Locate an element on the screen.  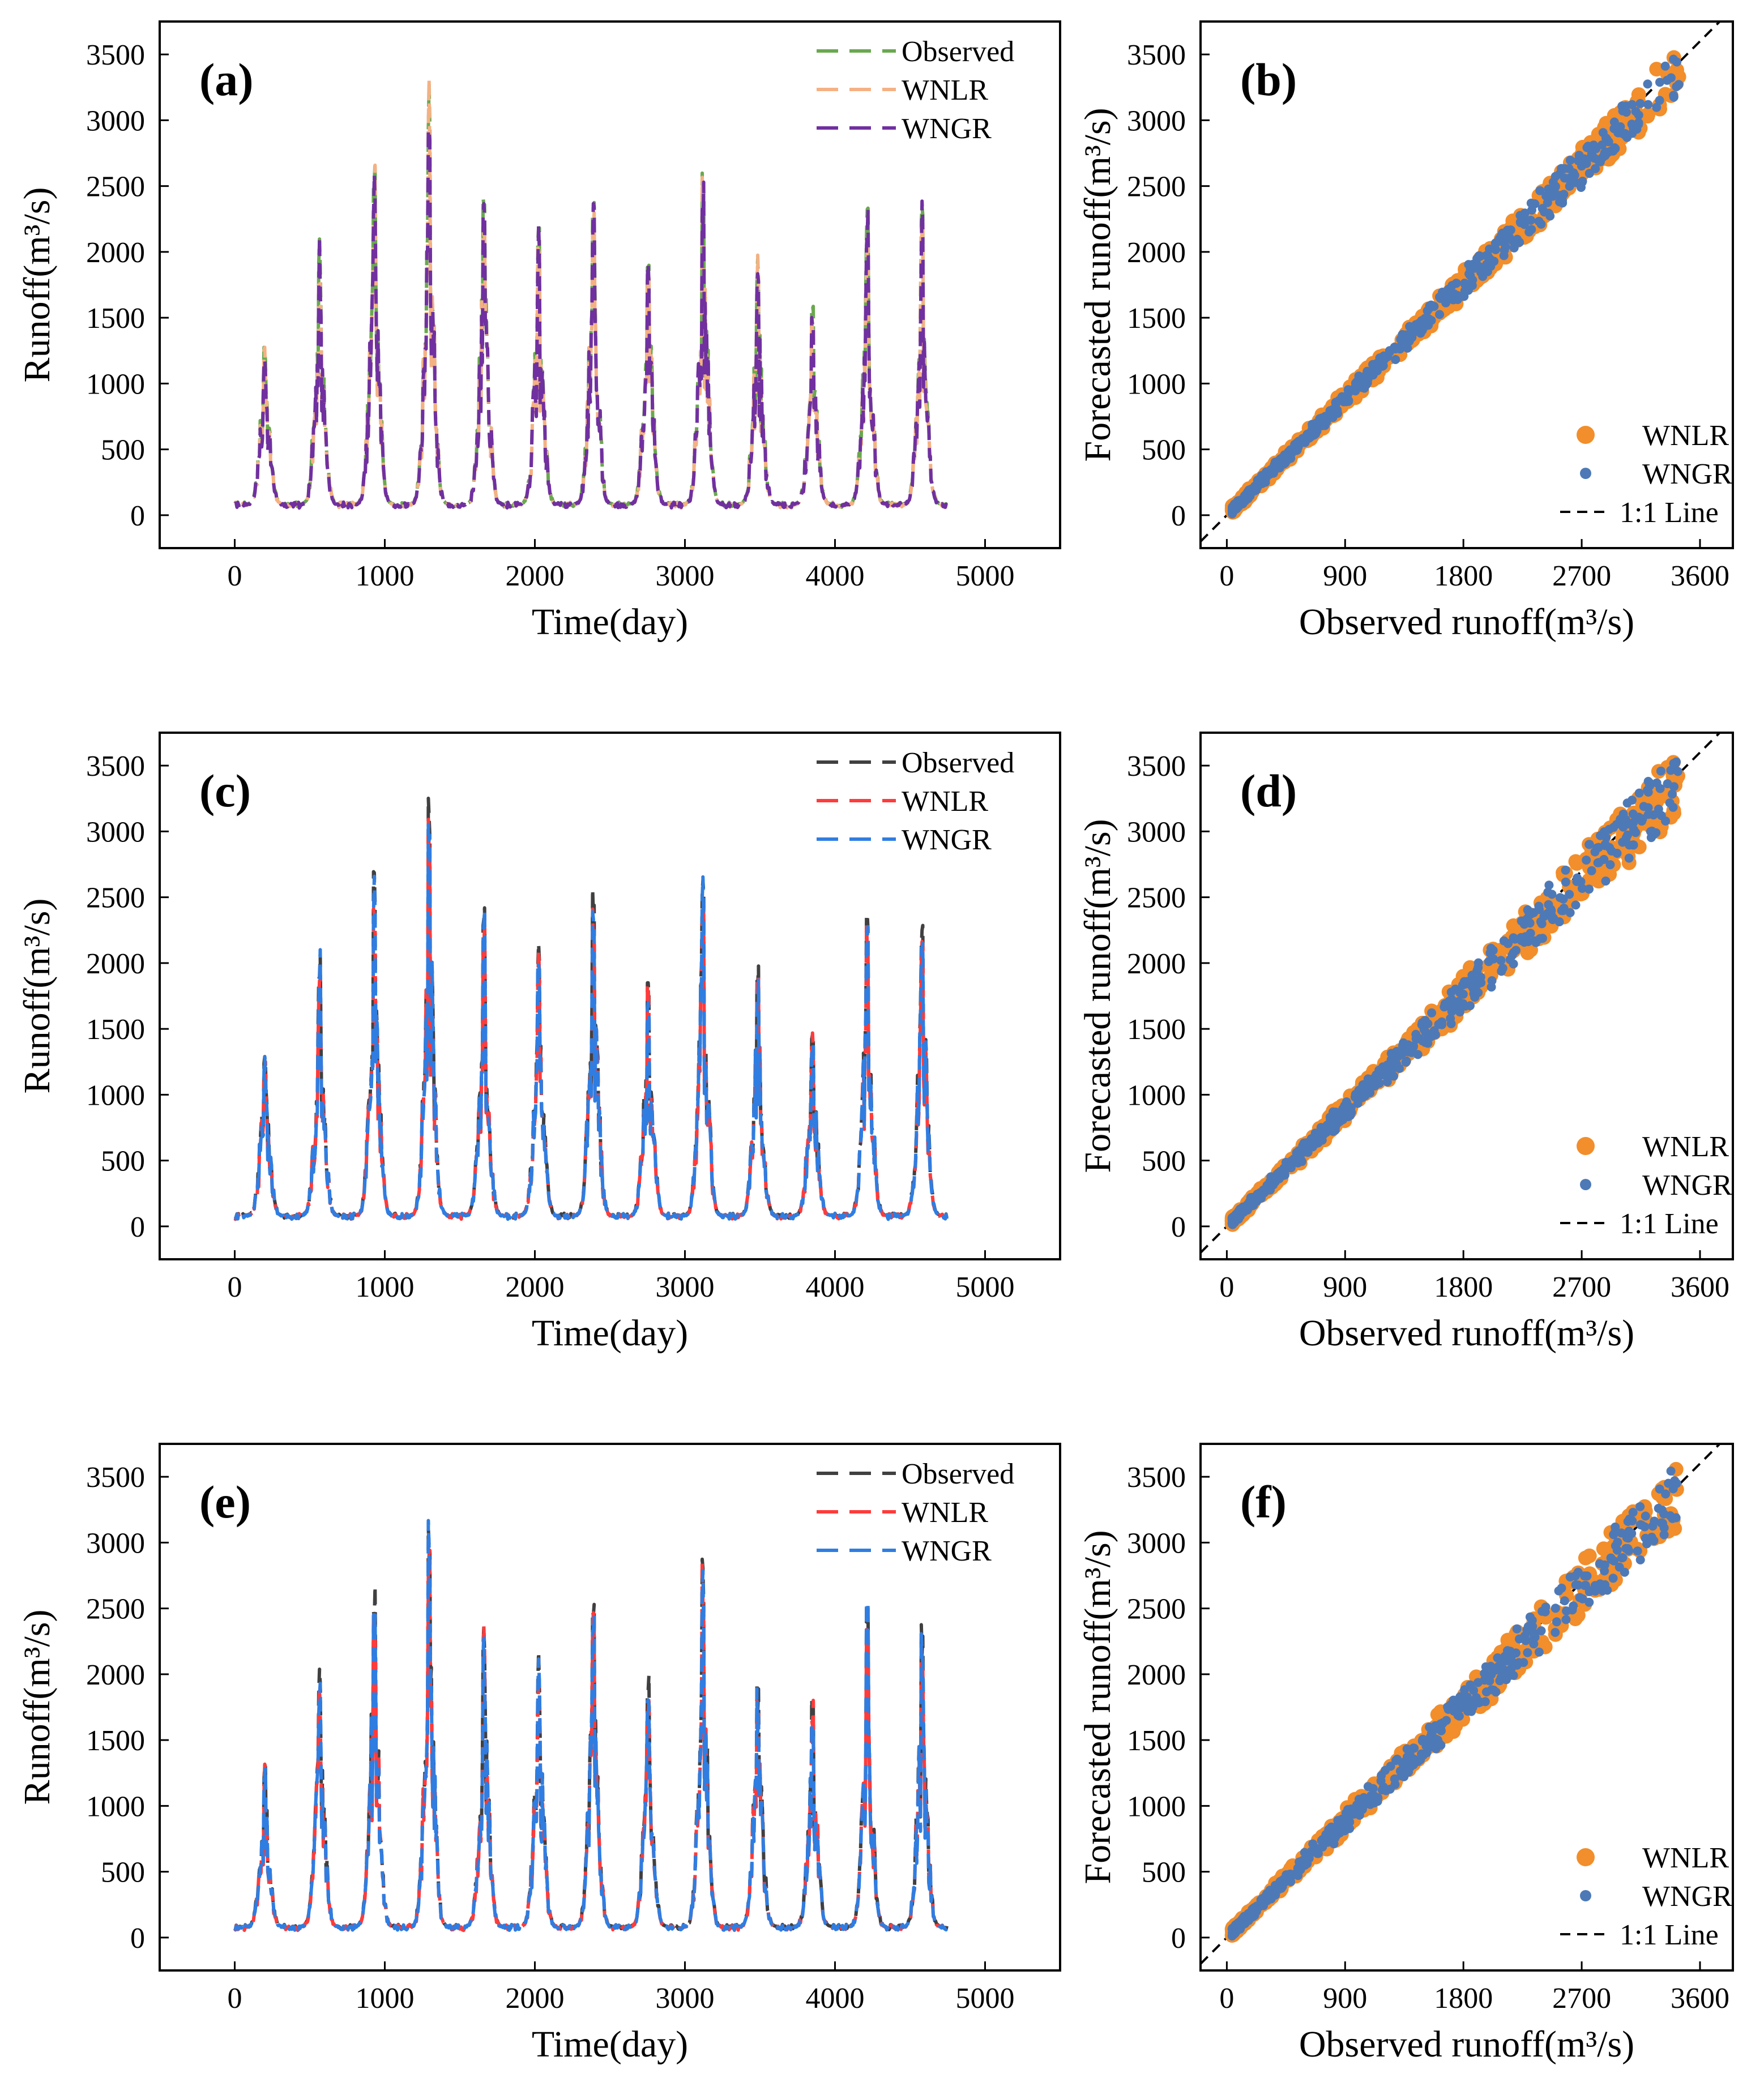
y-tick-label: 3000 is located at coordinates (115, 1543).